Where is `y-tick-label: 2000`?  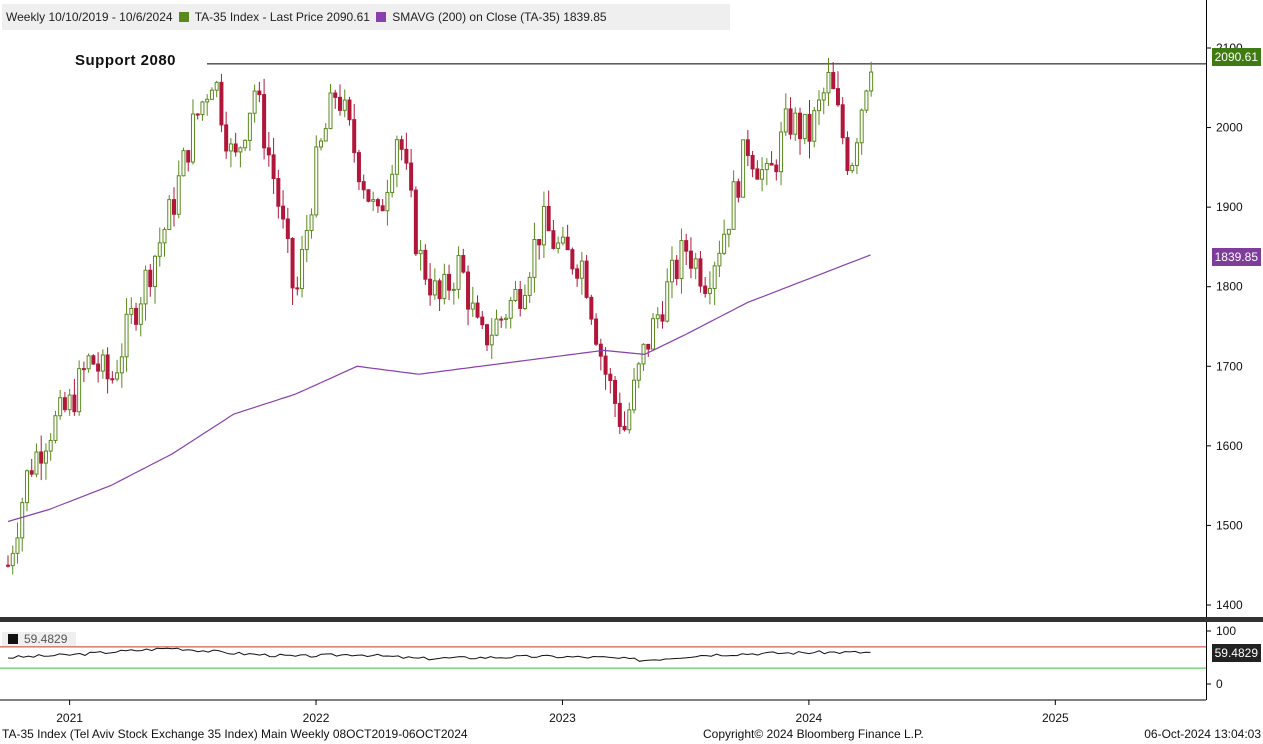 y-tick-label: 2000 is located at coordinates (1229, 128).